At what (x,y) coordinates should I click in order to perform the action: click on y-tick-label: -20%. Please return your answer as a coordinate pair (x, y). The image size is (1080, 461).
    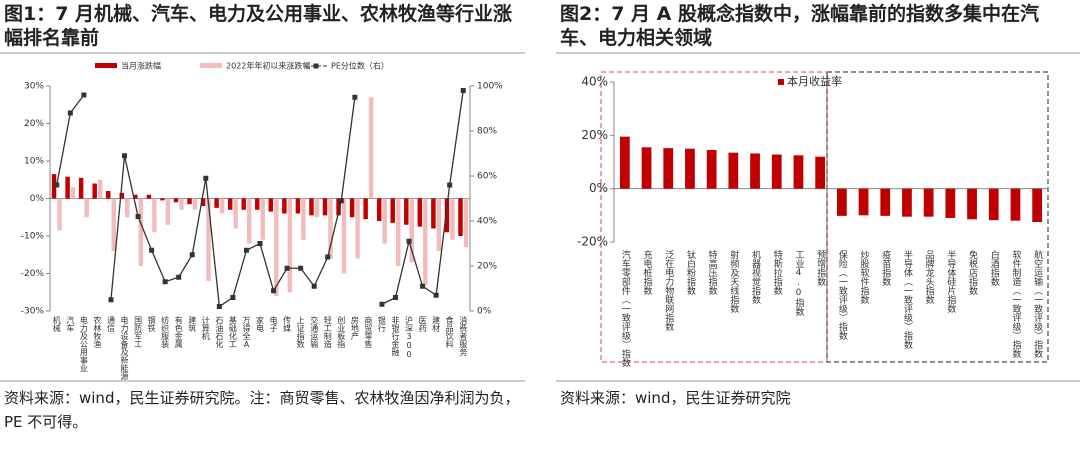
    Looking at the image, I should click on (33, 274).